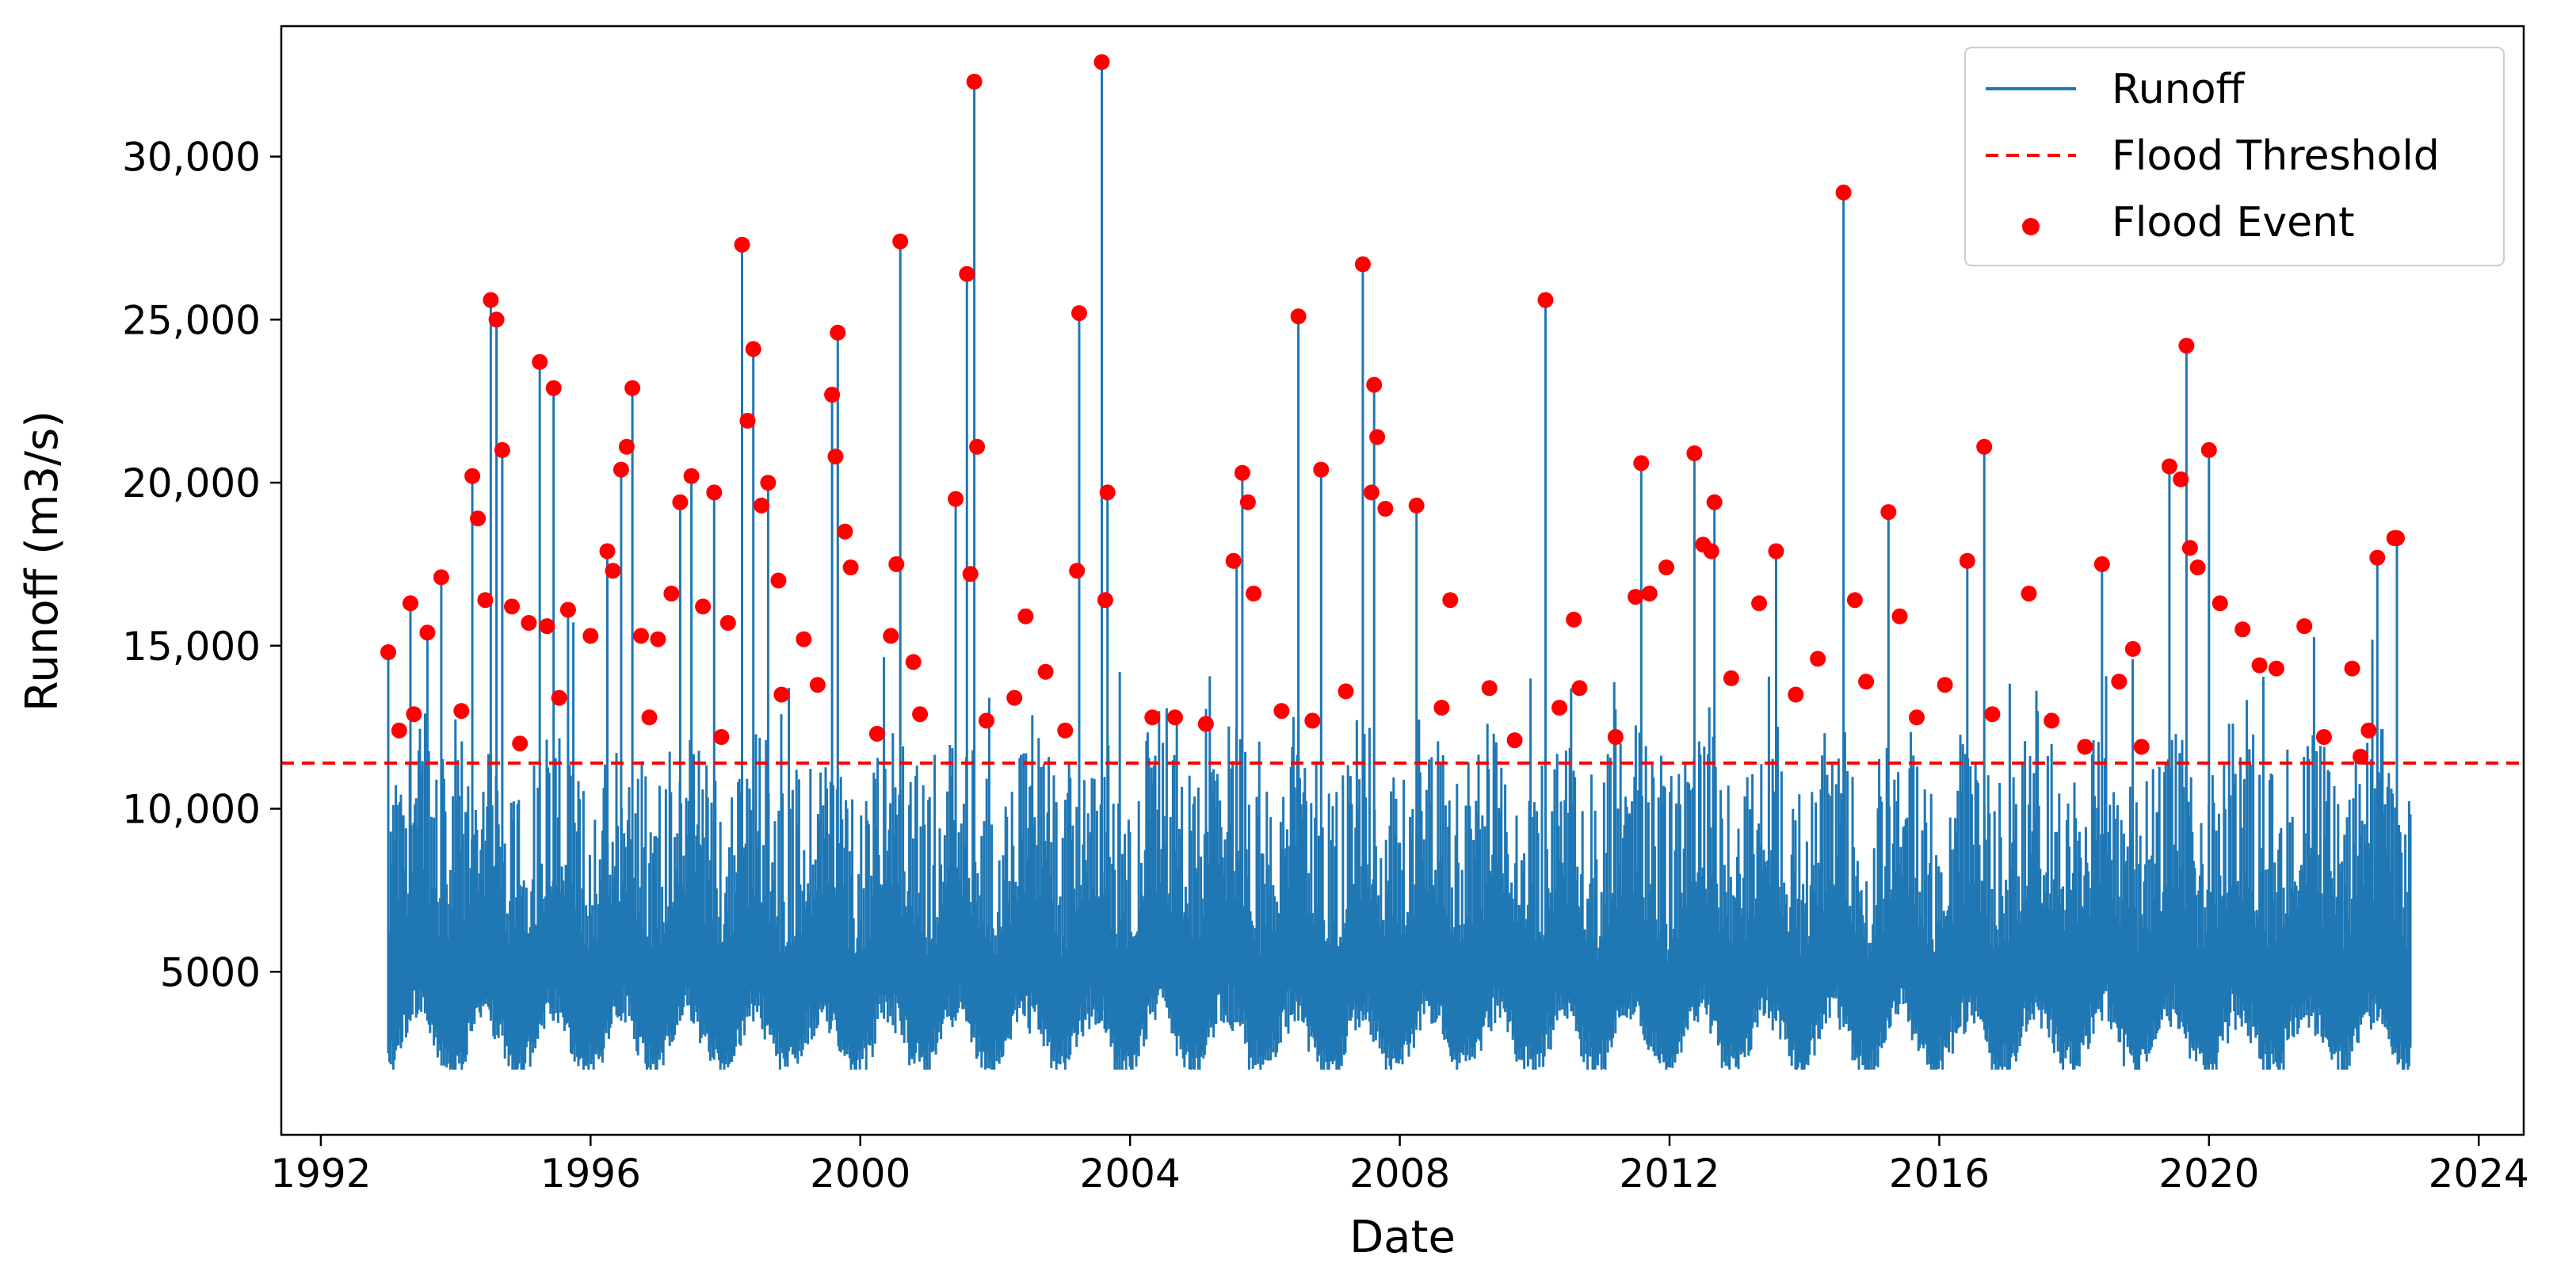 The height and width of the screenshot is (1283, 2576). I want to click on legend-runoff-label: Runoff, so click(2179, 89).